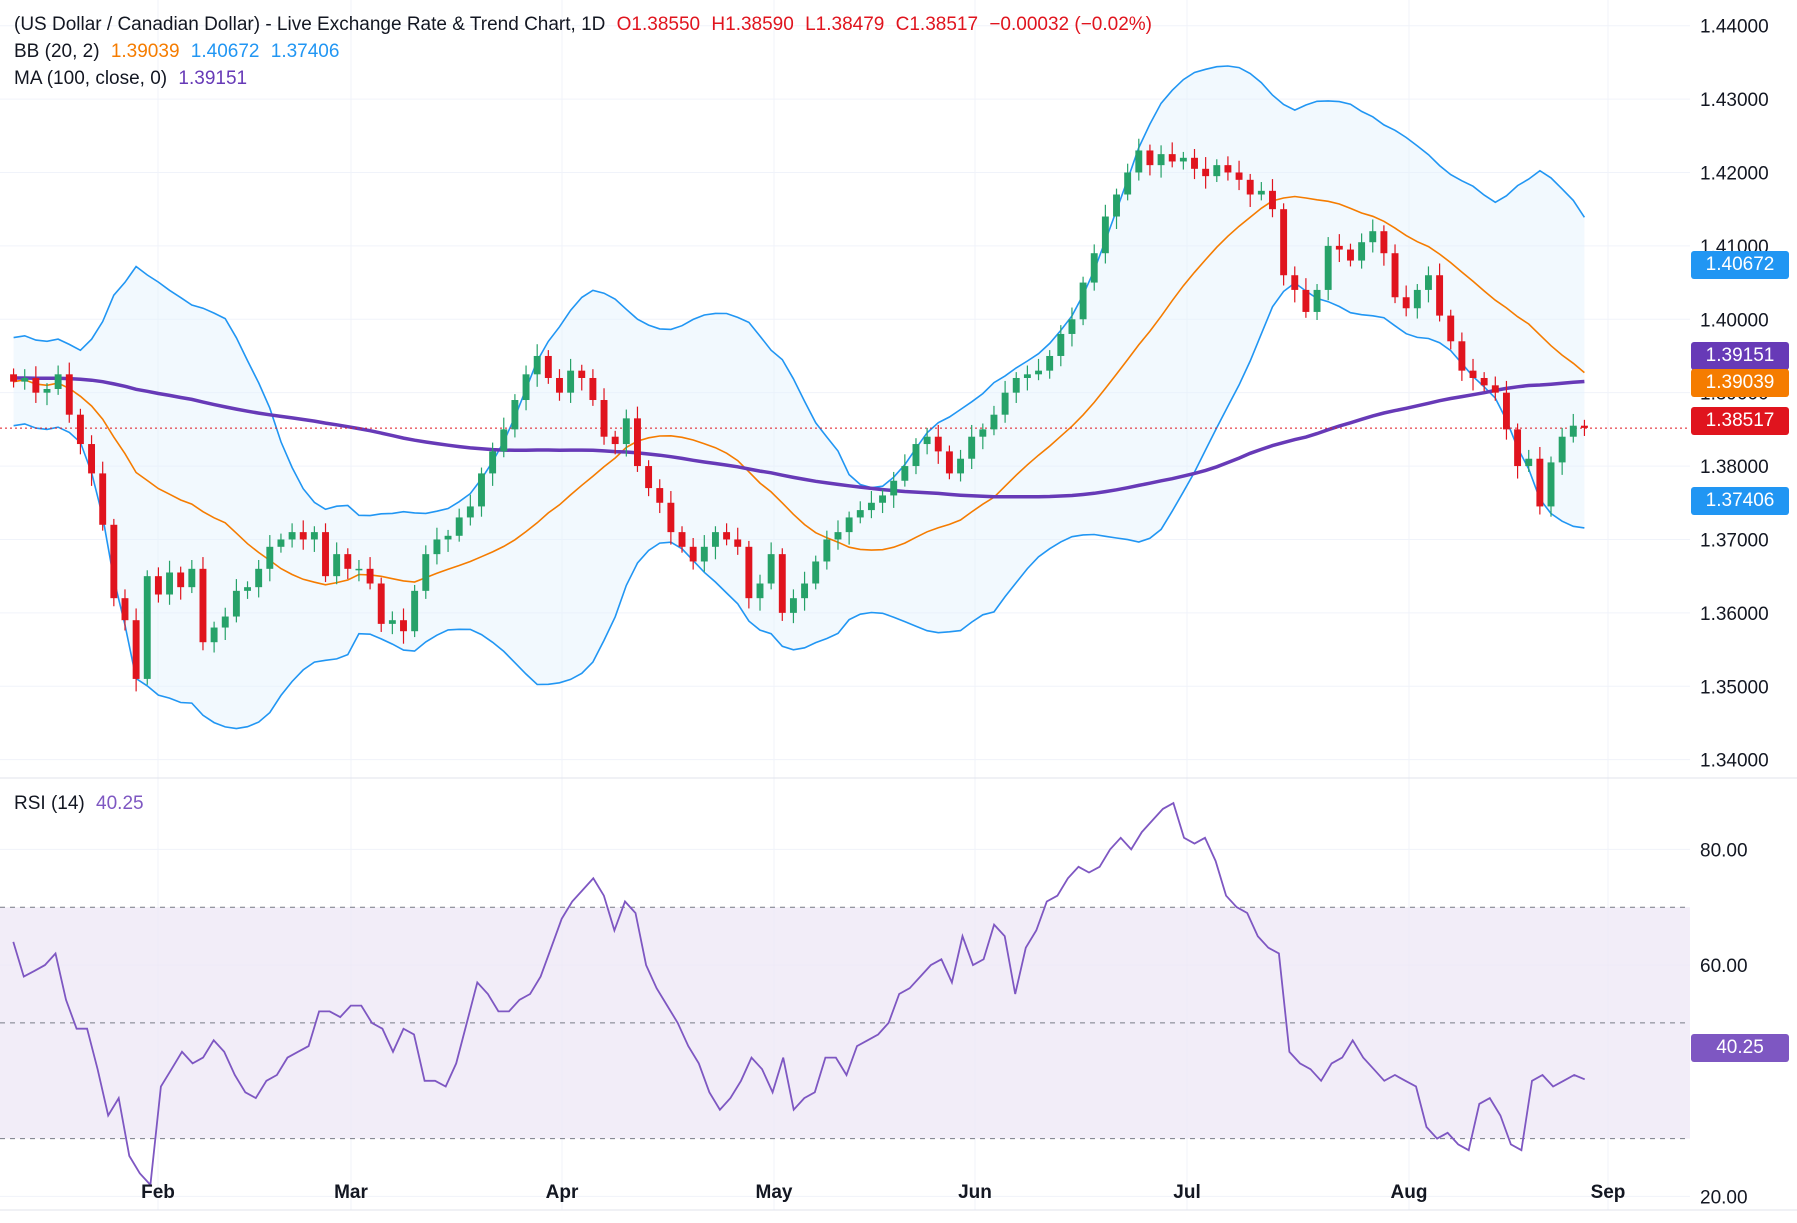 The width and height of the screenshot is (1797, 1223). What do you see at coordinates (562, 1192) in the screenshot?
I see `time-tick-label: Apr` at bounding box center [562, 1192].